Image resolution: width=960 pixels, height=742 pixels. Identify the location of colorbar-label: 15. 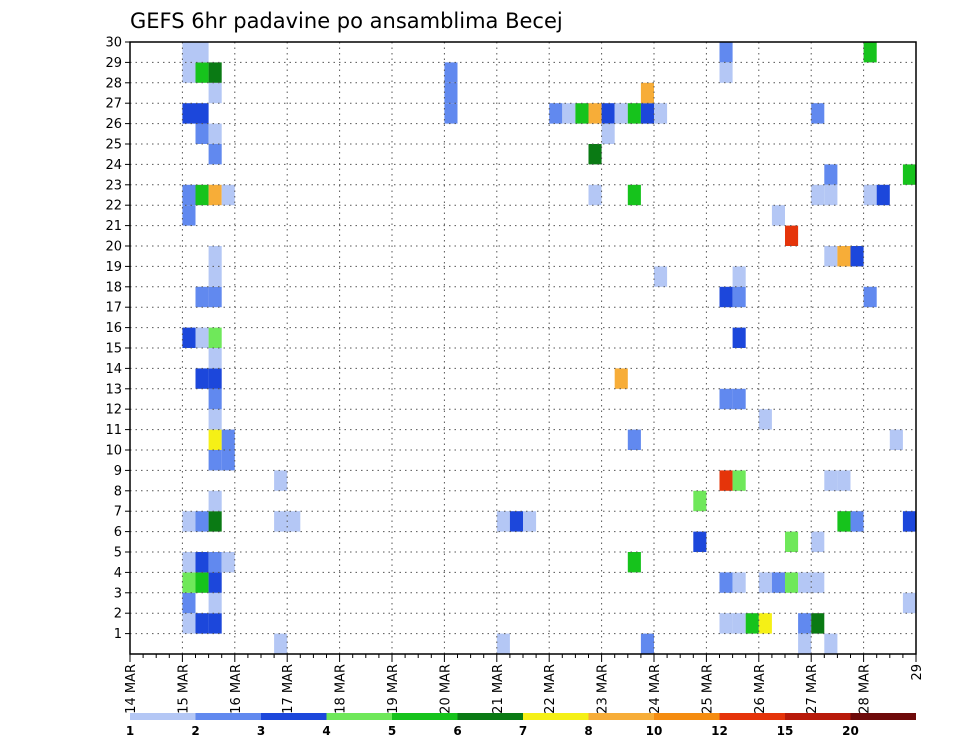
(785, 731).